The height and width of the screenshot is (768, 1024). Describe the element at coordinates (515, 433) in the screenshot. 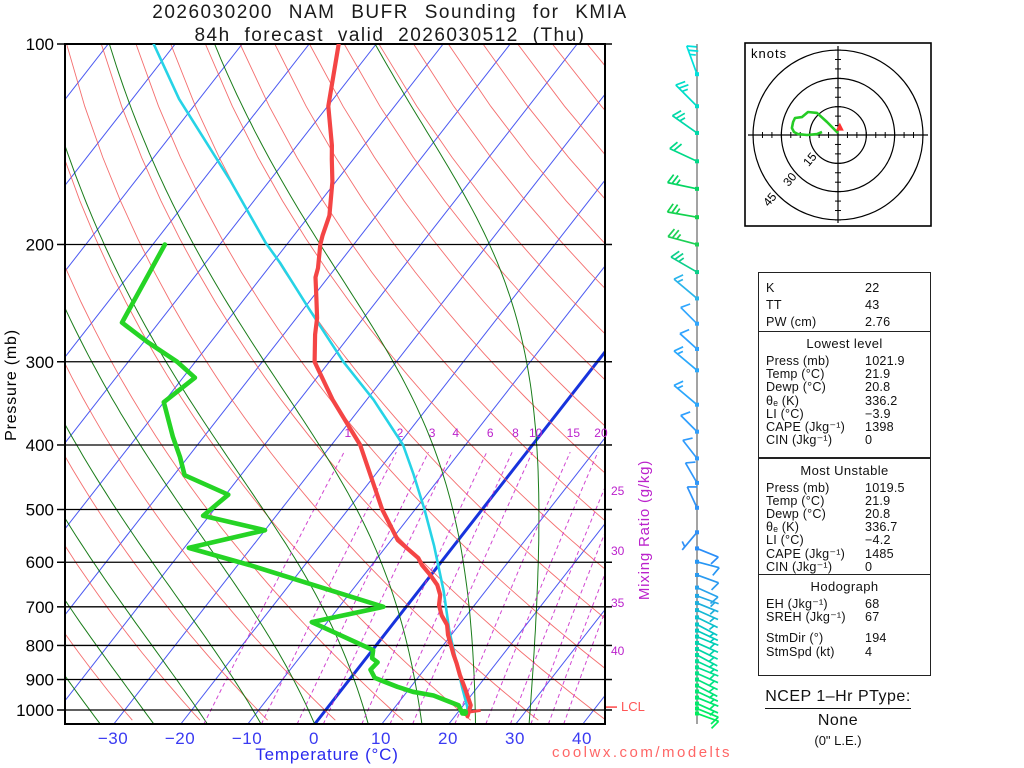

I see `mixing-ratio-value-label: 8` at that location.